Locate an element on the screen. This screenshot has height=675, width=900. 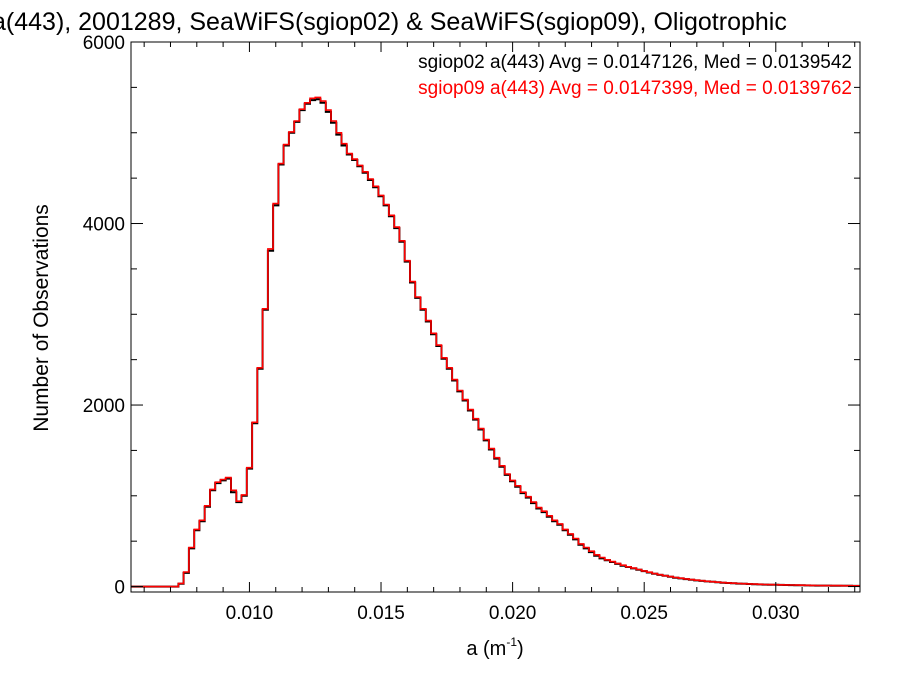
y-tick-label: 6000 is located at coordinates (104, 43).